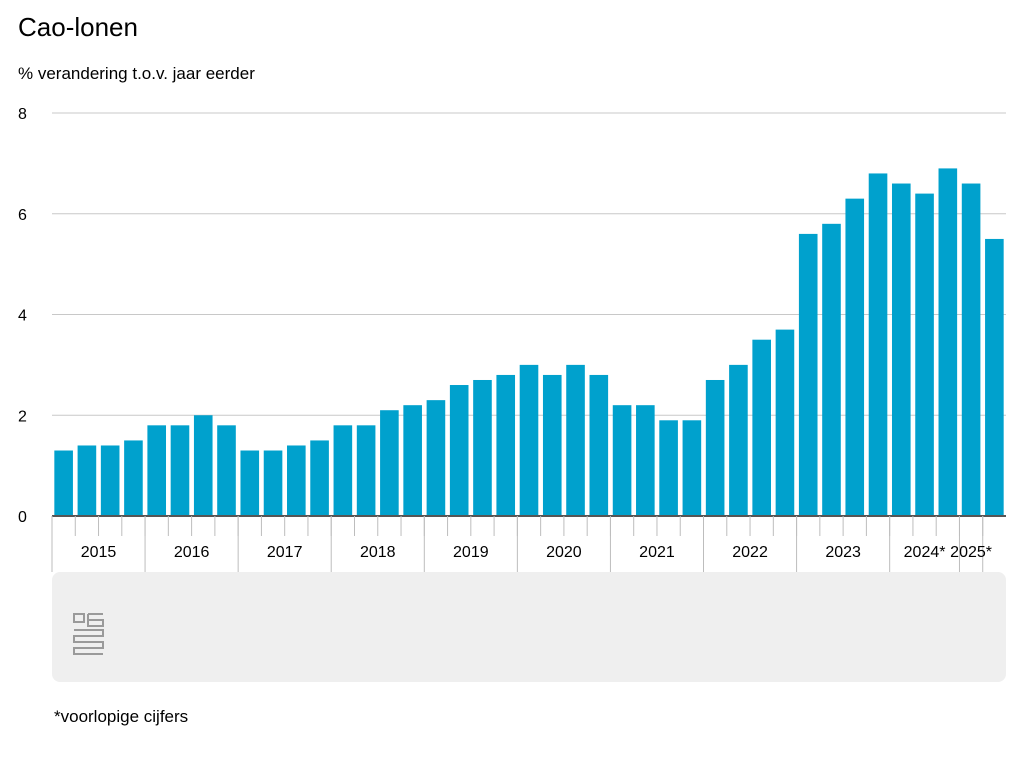 The width and height of the screenshot is (1024, 768). I want to click on x-tick-label: 2019, so click(471, 552).